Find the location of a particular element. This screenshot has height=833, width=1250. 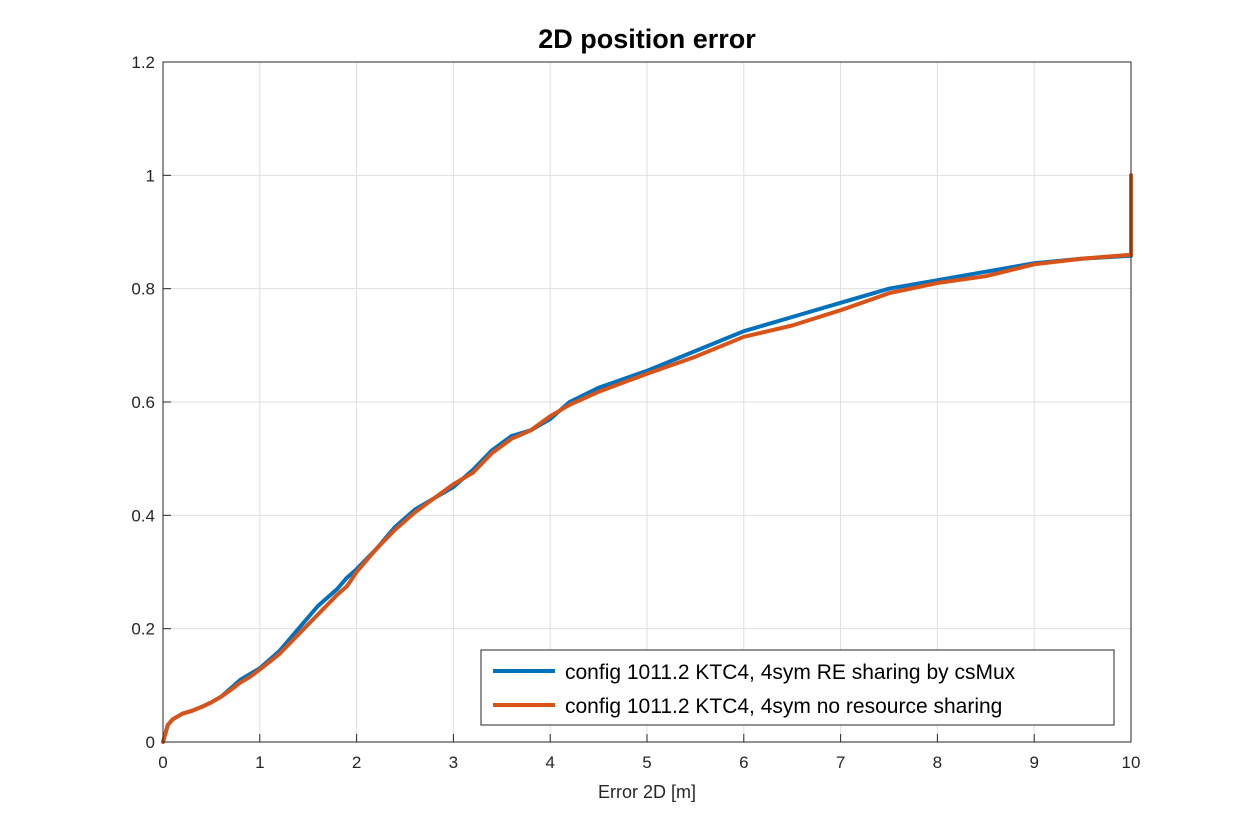

y-tick-label: 0.4 is located at coordinates (143, 515).